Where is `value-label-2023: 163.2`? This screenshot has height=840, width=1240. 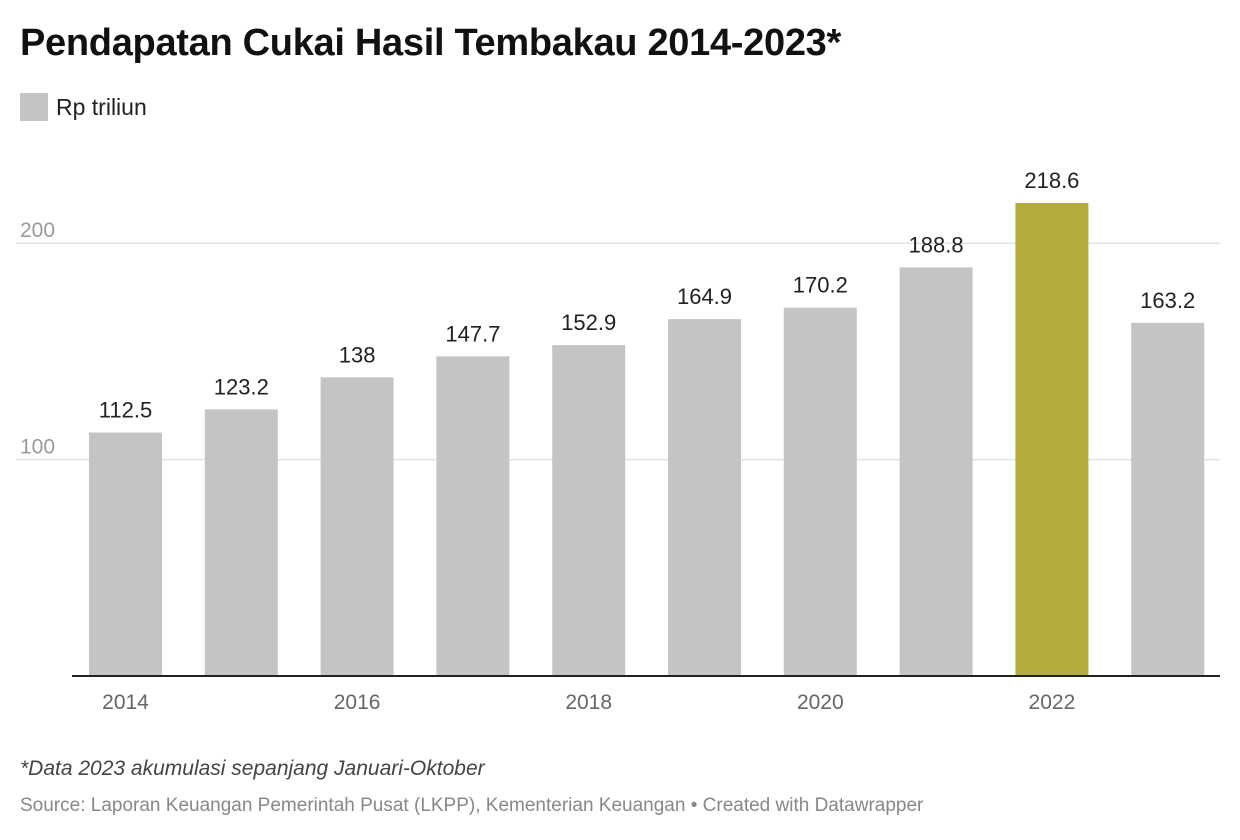
value-label-2023: 163.2 is located at coordinates (1167, 300).